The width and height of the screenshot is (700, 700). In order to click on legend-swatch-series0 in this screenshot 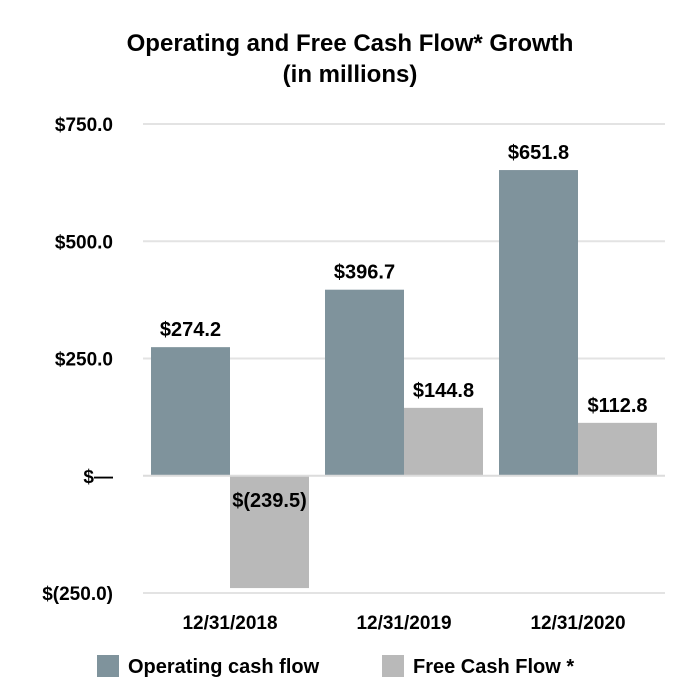, I will do `click(108, 666)`.